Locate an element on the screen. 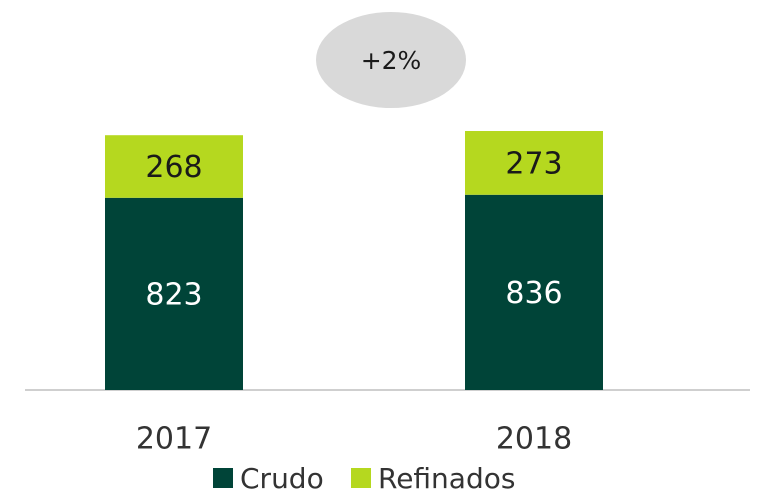 The width and height of the screenshot is (774, 499). x-tick-label: 2017 is located at coordinates (174, 439).